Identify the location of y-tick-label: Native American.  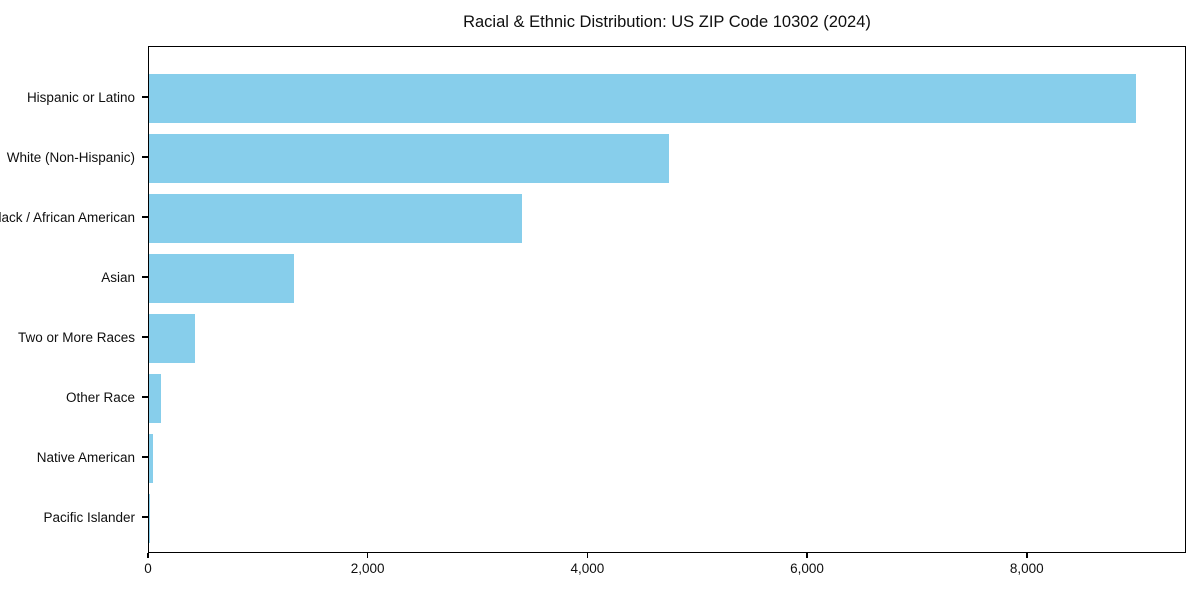
(85, 457).